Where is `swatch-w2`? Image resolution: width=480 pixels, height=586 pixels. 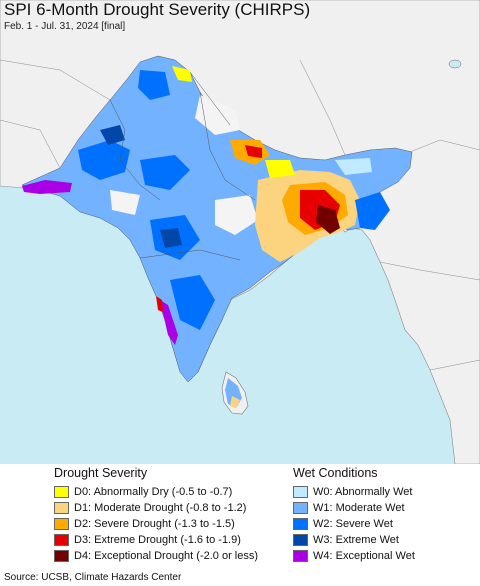 swatch-w2 is located at coordinates (300, 523).